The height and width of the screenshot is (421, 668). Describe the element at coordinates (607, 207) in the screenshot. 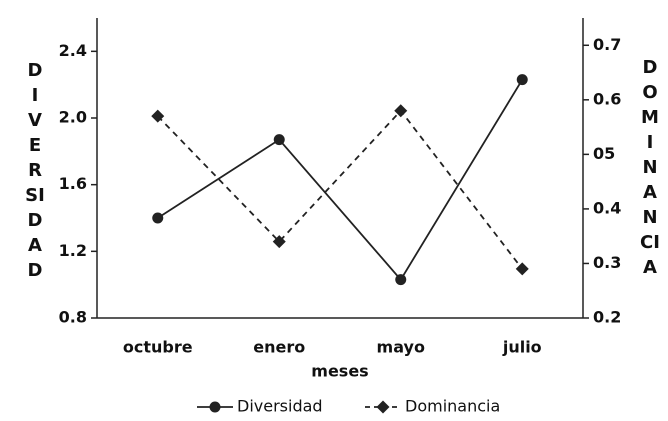

I see `y2-tick-label: 0.4` at that location.